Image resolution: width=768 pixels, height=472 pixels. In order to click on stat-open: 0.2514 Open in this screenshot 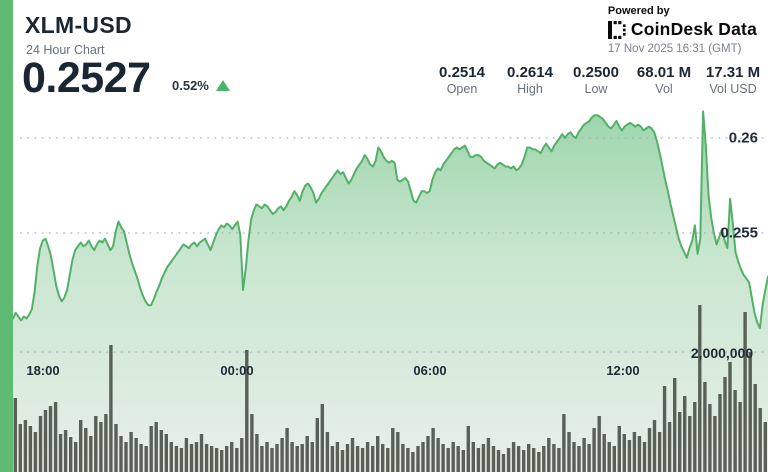, I will do `click(462, 81)`.